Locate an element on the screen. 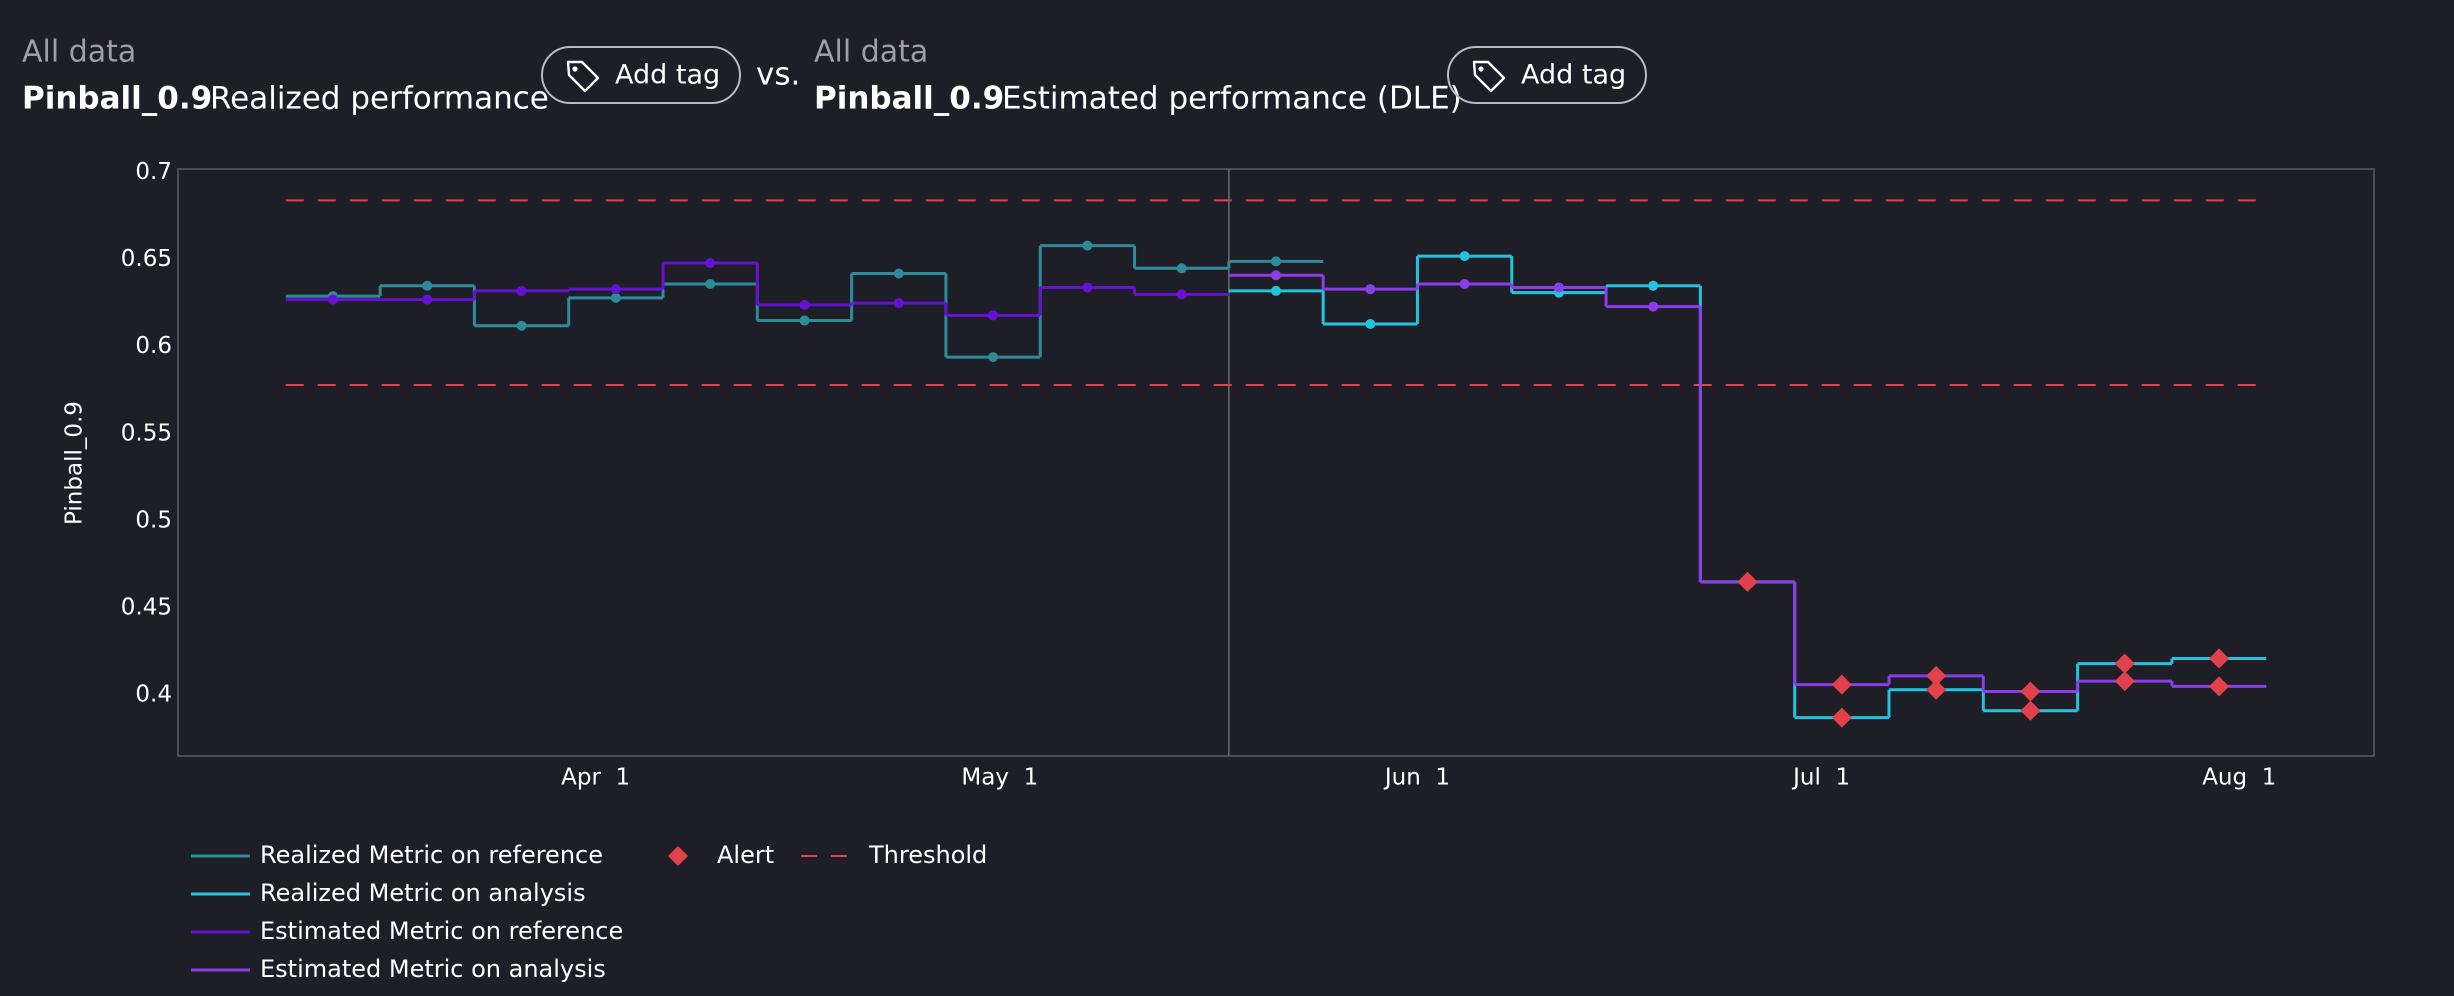 This screenshot has width=2454, height=996. y-tick-label: 0.5 is located at coordinates (153, 520).